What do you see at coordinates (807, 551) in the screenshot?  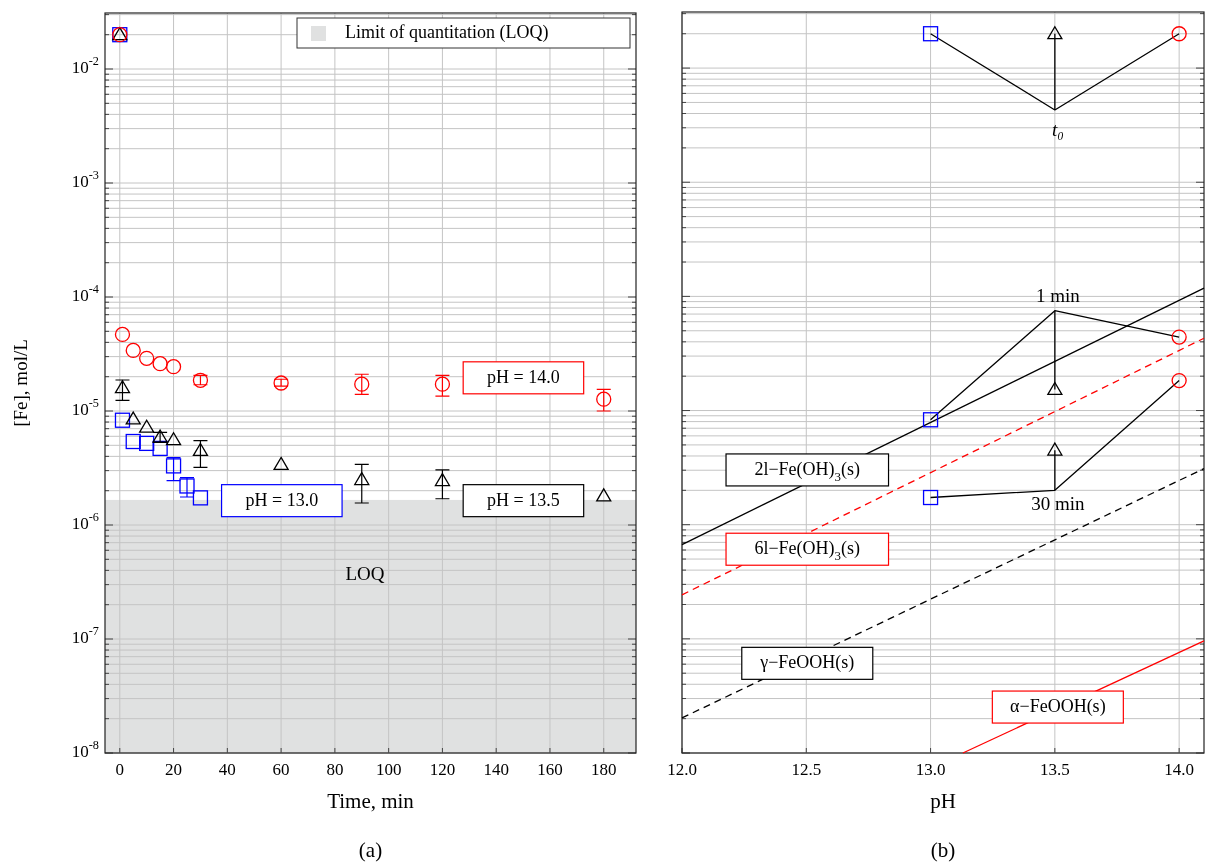 I see `series-label: 6l−Fe(OH)$_{3}$(s)` at bounding box center [807, 551].